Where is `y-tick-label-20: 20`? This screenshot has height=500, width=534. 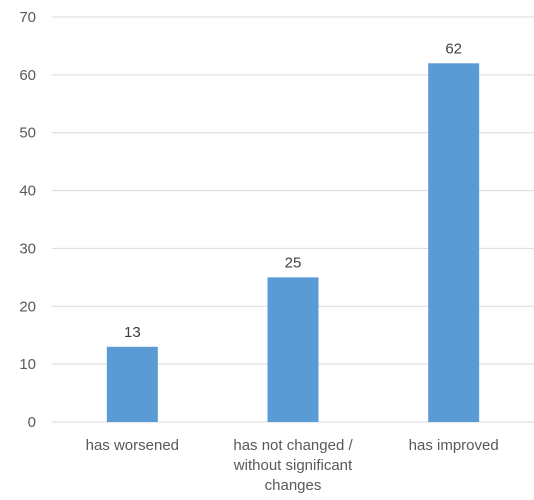 y-tick-label-20: 20 is located at coordinates (27, 306).